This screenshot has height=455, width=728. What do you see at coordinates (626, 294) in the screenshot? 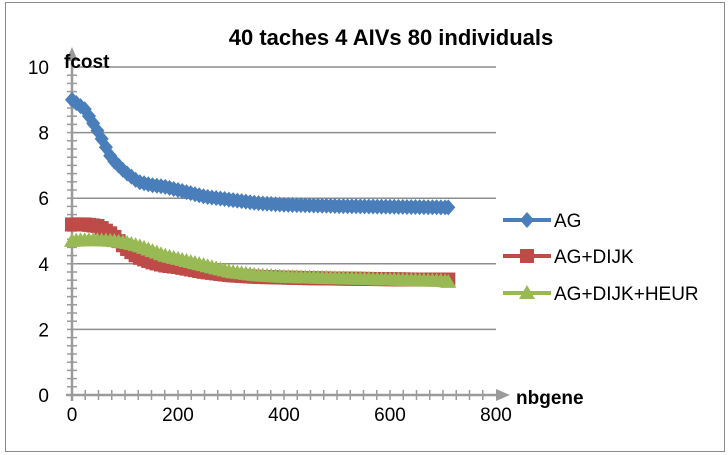
I see `legend-label: AG+DIJK+HEUR` at bounding box center [626, 294].